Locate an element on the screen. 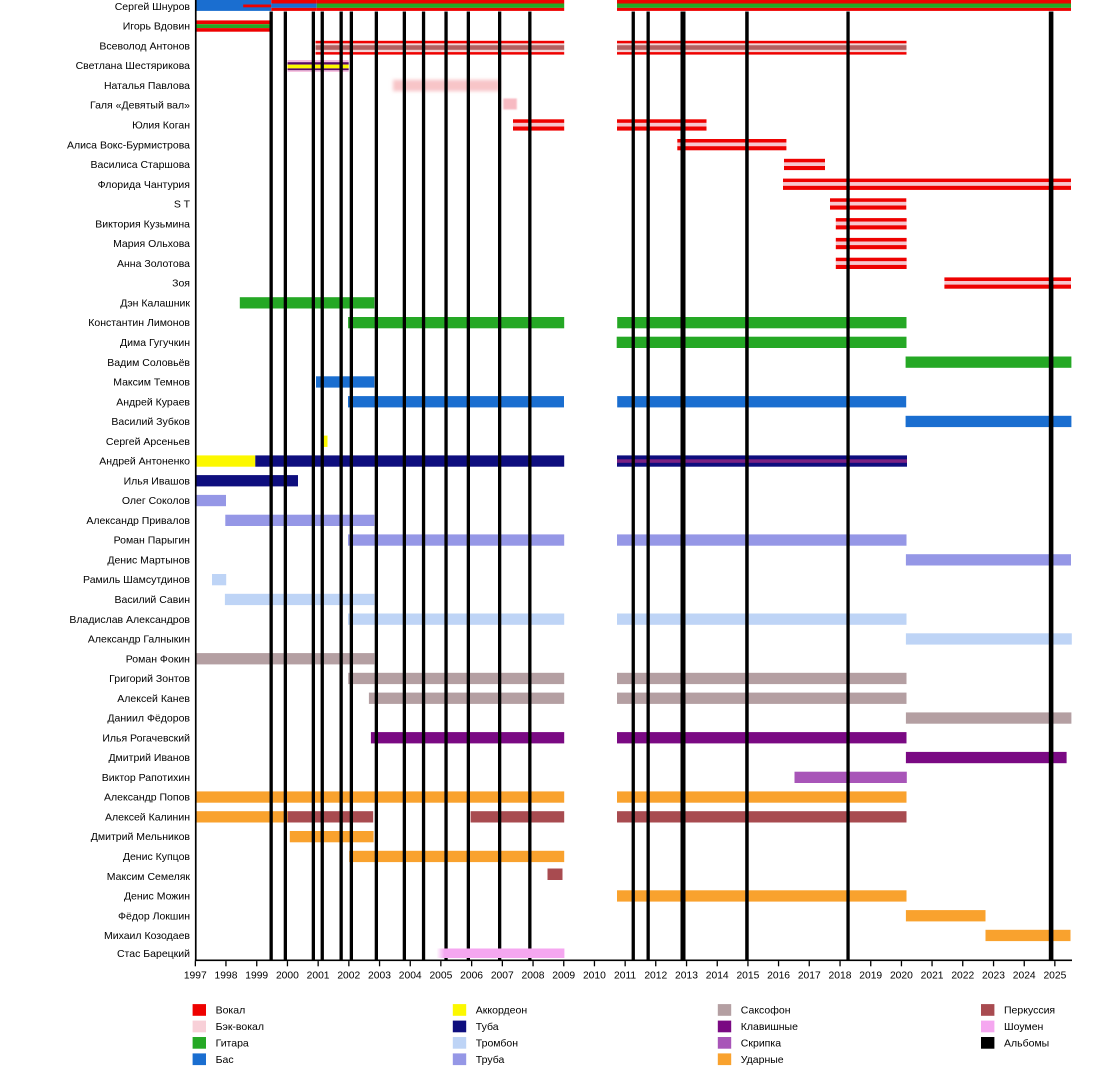 The height and width of the screenshot is (1080, 1100). svg-text: Дэн Калашник is located at coordinates (155, 304).